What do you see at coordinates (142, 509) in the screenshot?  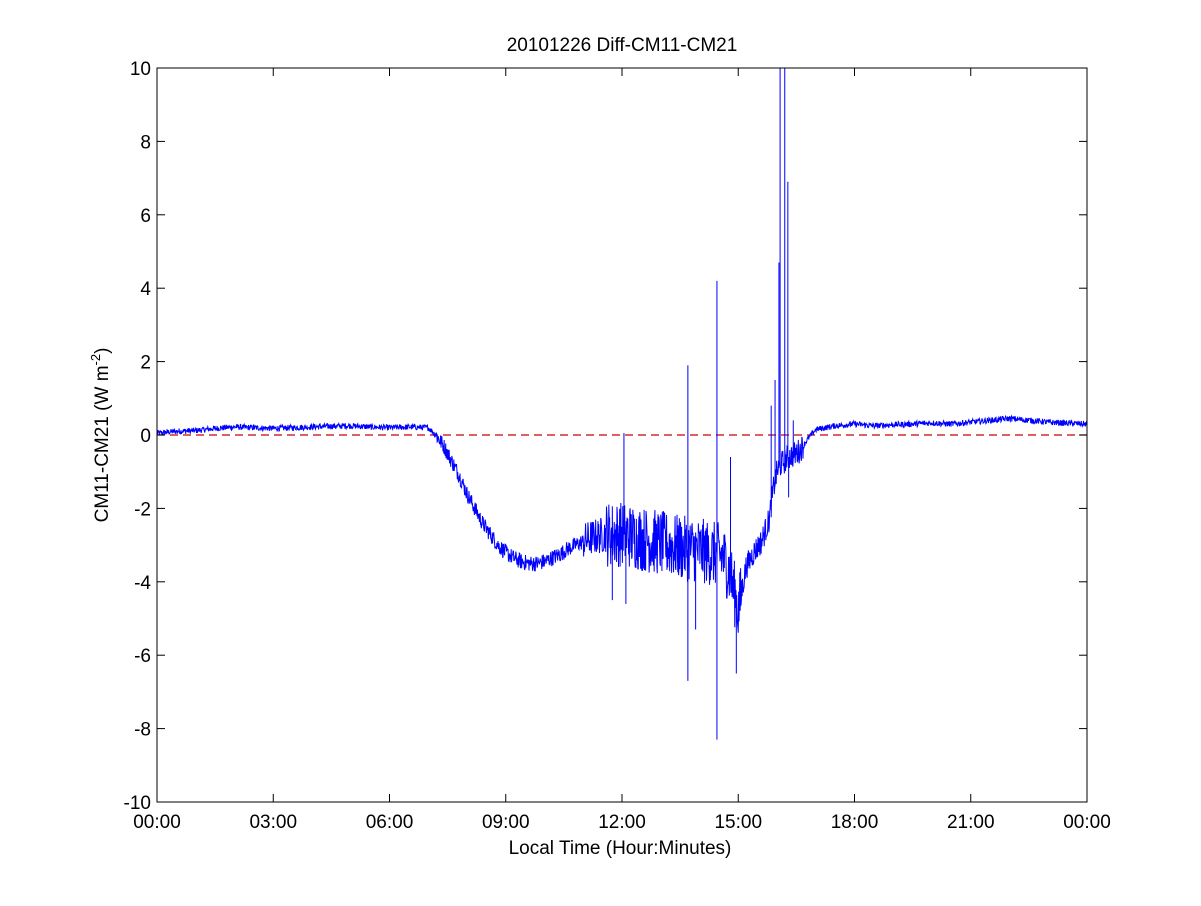 I see `y-tick-label: -2` at bounding box center [142, 509].